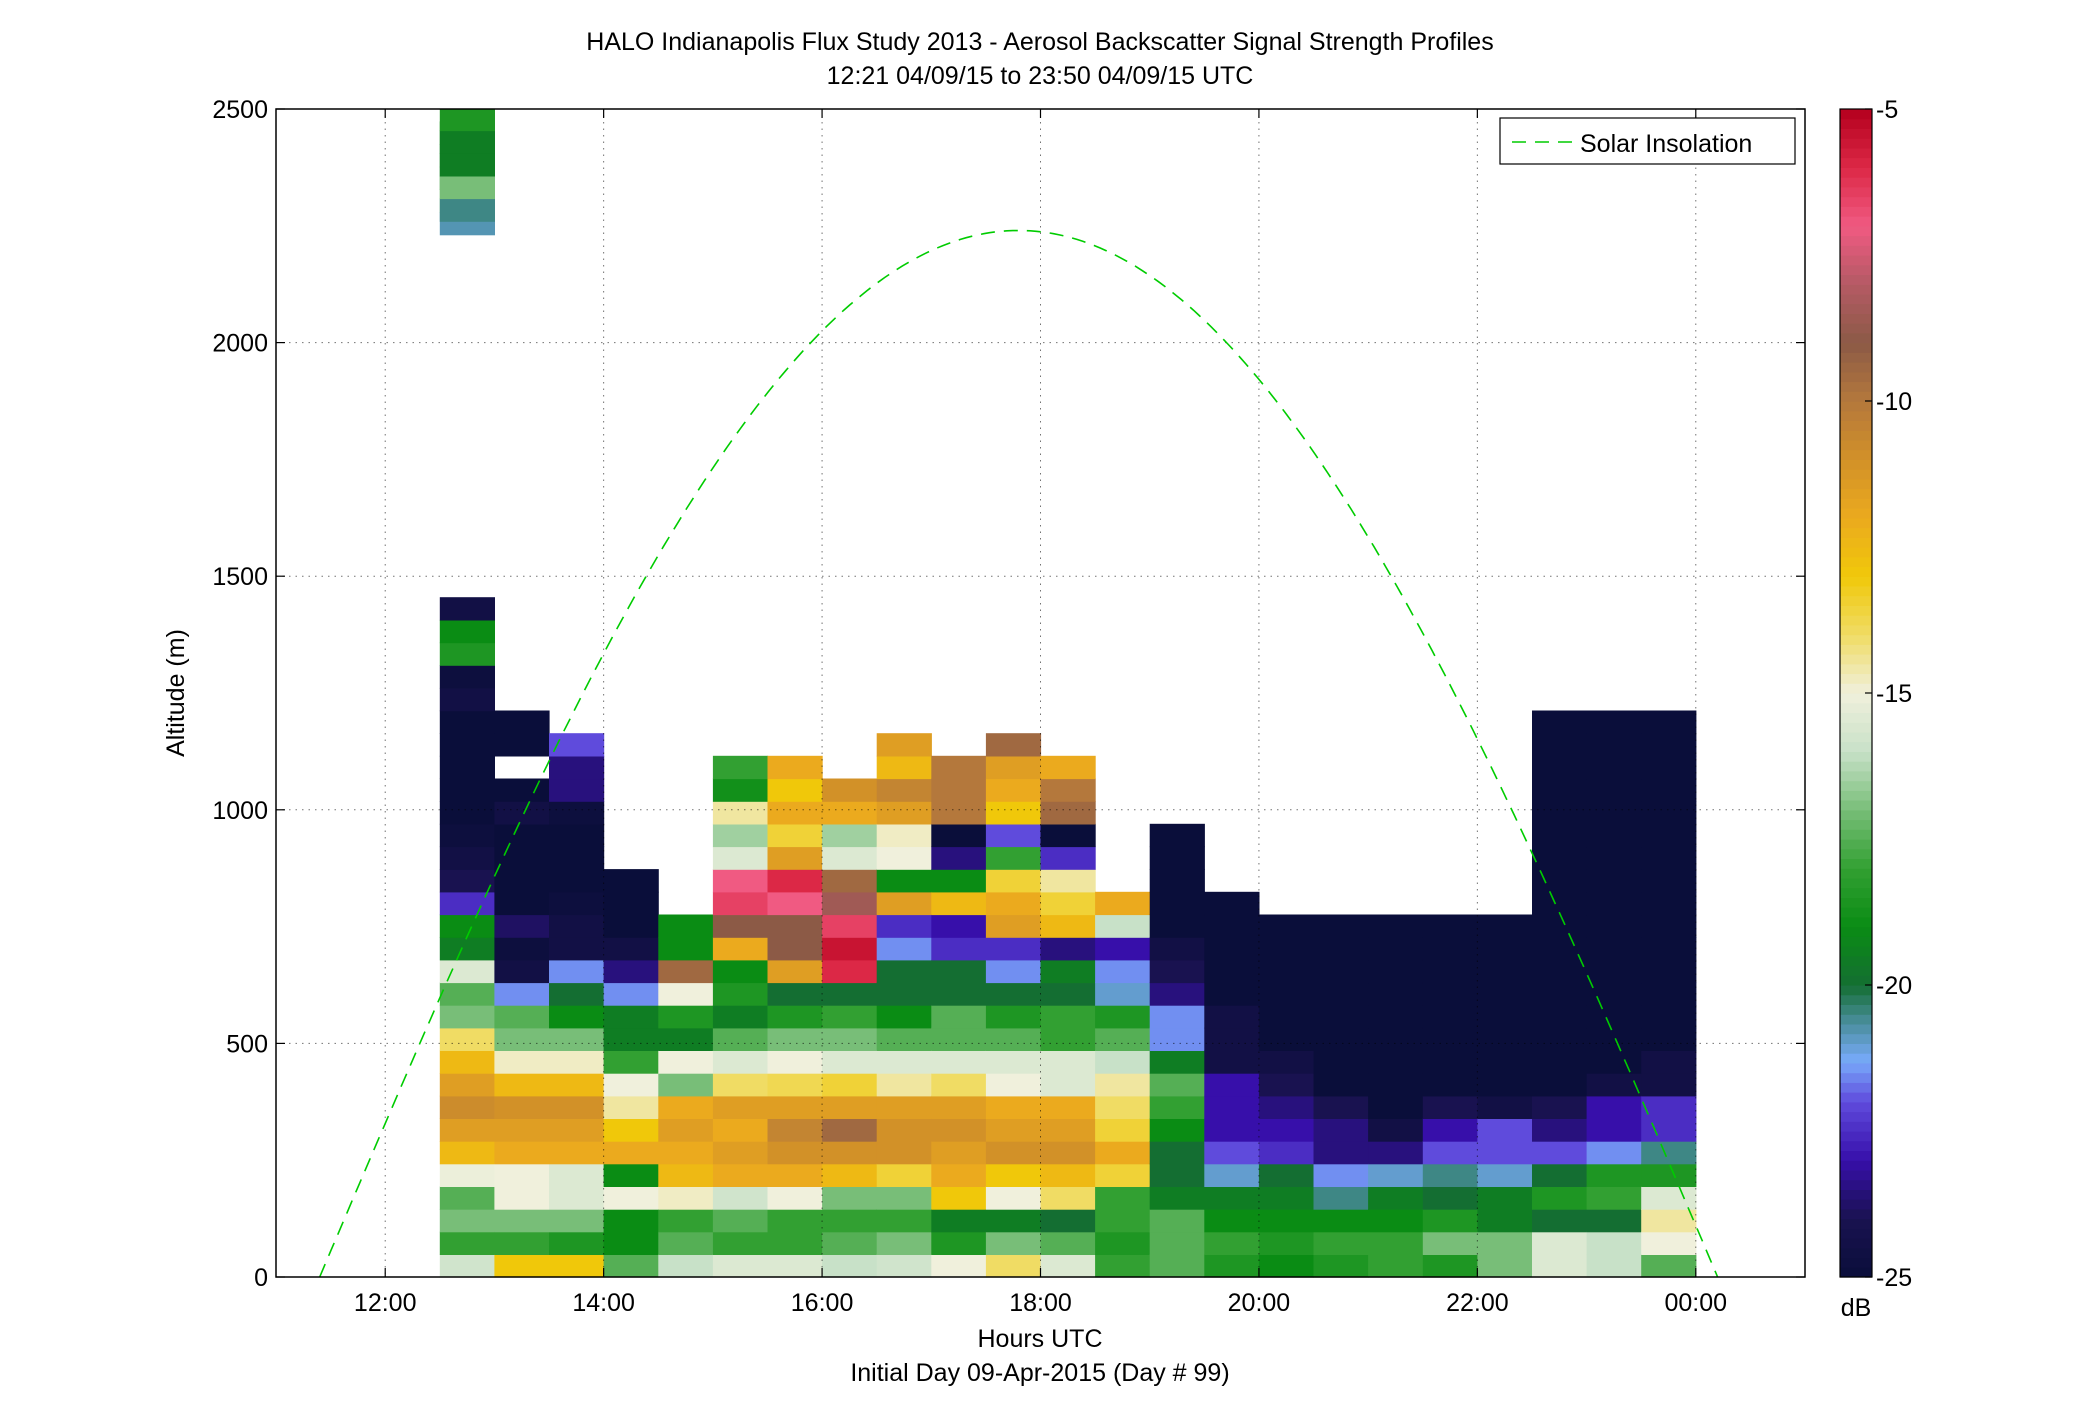 The height and width of the screenshot is (1425, 2098). Describe the element at coordinates (1647, 141) in the screenshot. I see `legend-box` at that location.